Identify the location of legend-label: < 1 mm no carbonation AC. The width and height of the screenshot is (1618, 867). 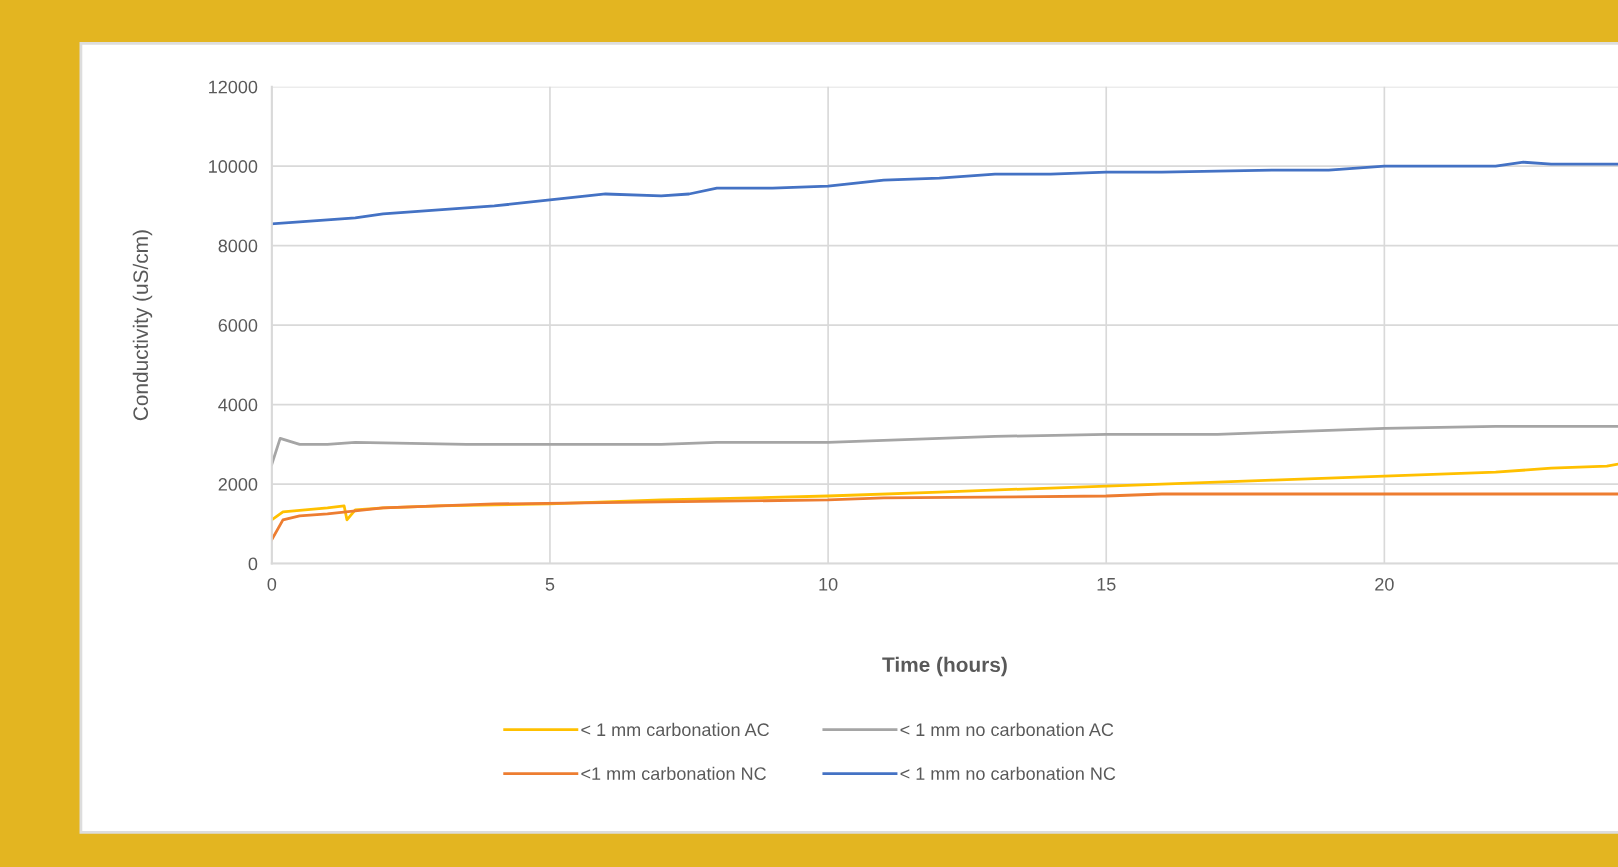
(1007, 729).